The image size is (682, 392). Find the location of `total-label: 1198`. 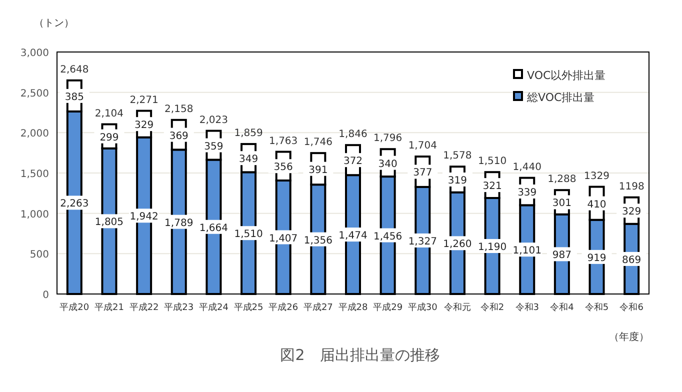

total-label: 1198 is located at coordinates (631, 186).